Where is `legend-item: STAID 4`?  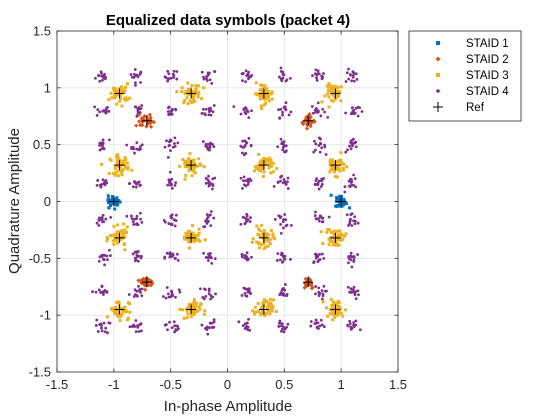 legend-item: STAID 4 is located at coordinates (472, 92).